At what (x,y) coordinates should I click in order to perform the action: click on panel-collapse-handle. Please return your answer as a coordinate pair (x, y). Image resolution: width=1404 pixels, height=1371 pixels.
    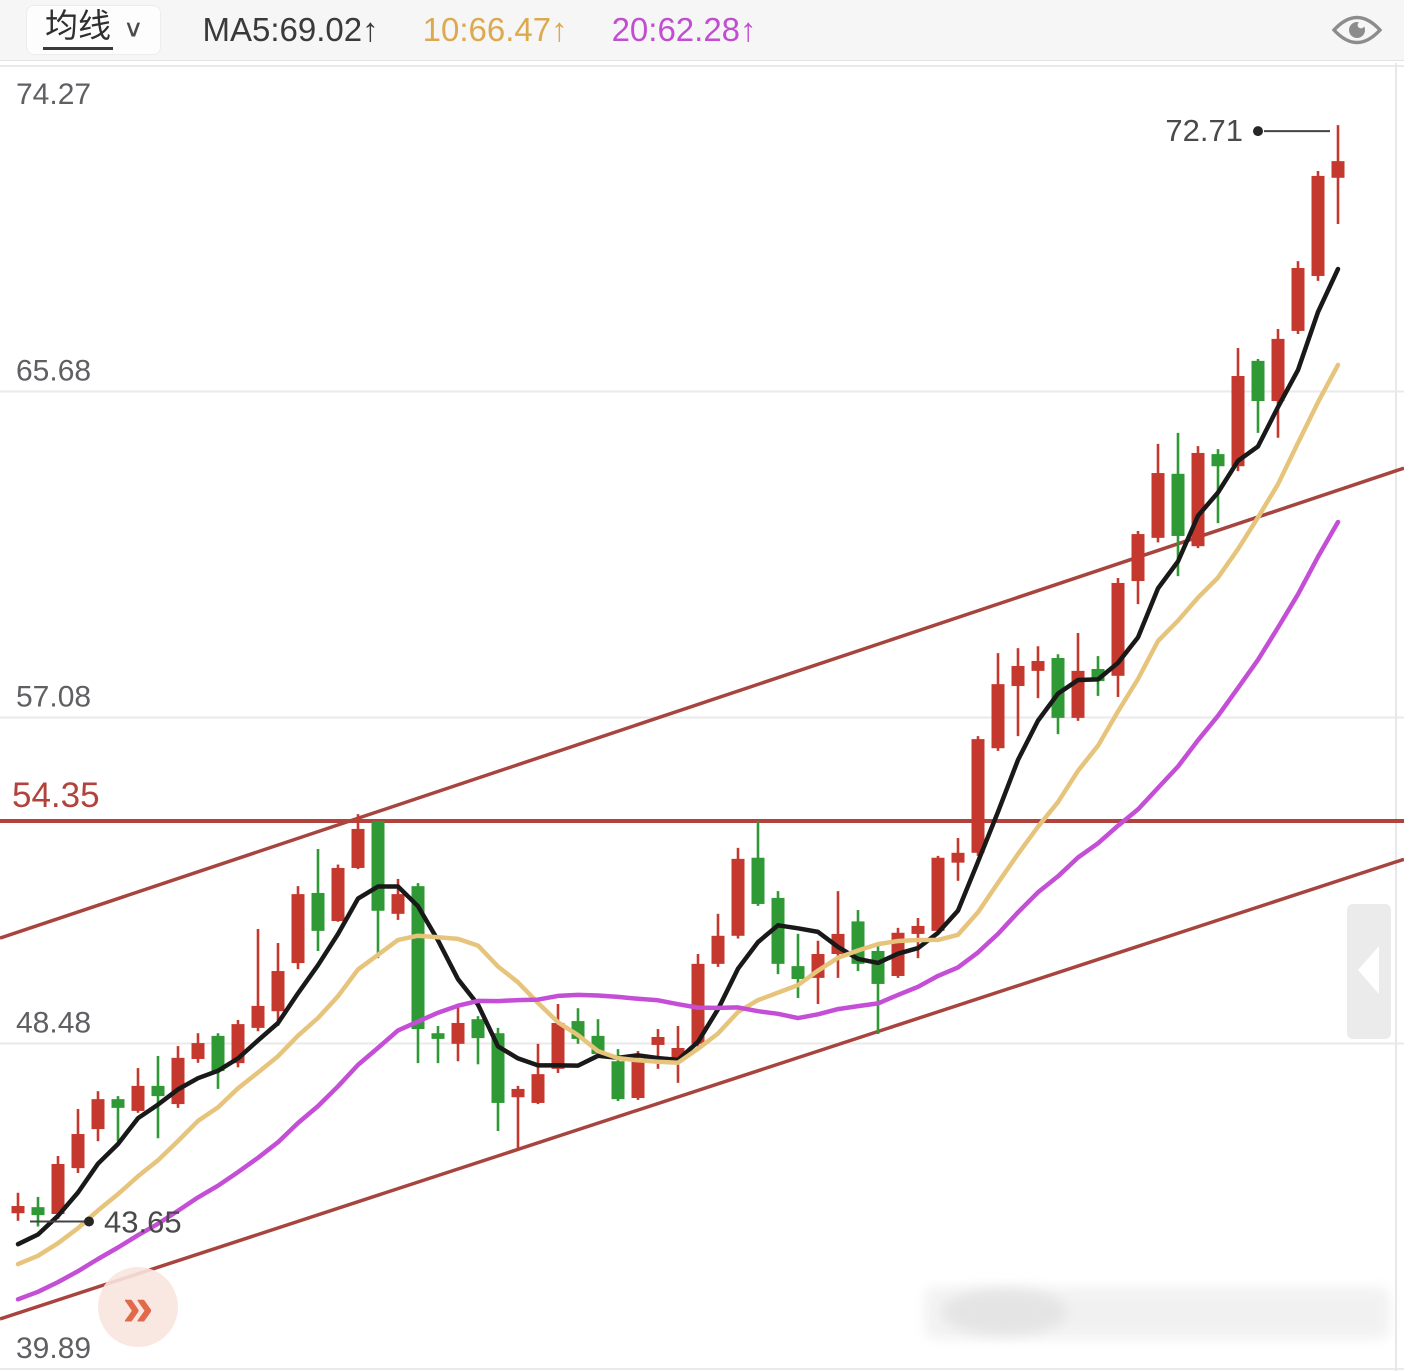
    Looking at the image, I should click on (1369, 971).